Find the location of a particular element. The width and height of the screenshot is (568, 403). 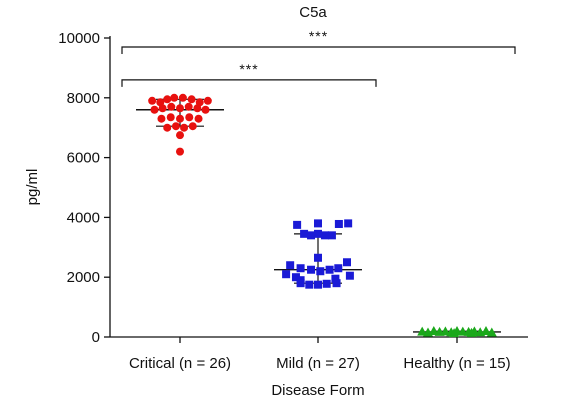

x-tick-label: Critical (n = 26) is located at coordinates (180, 363).